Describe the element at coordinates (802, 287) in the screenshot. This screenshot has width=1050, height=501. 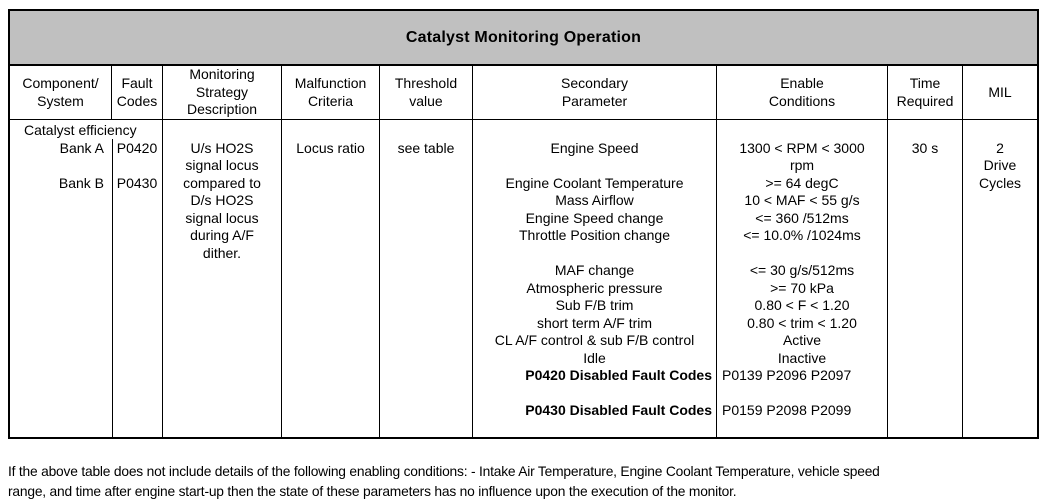
I see `enable-conditions-line: >= 70 kPa` at that location.